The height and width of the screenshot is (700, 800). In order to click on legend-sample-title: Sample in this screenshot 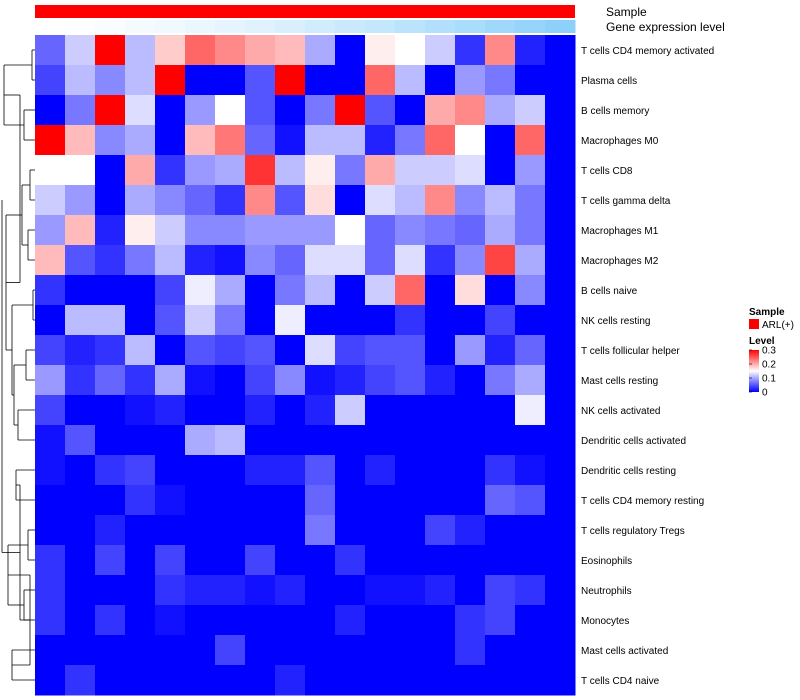, I will do `click(767, 312)`.